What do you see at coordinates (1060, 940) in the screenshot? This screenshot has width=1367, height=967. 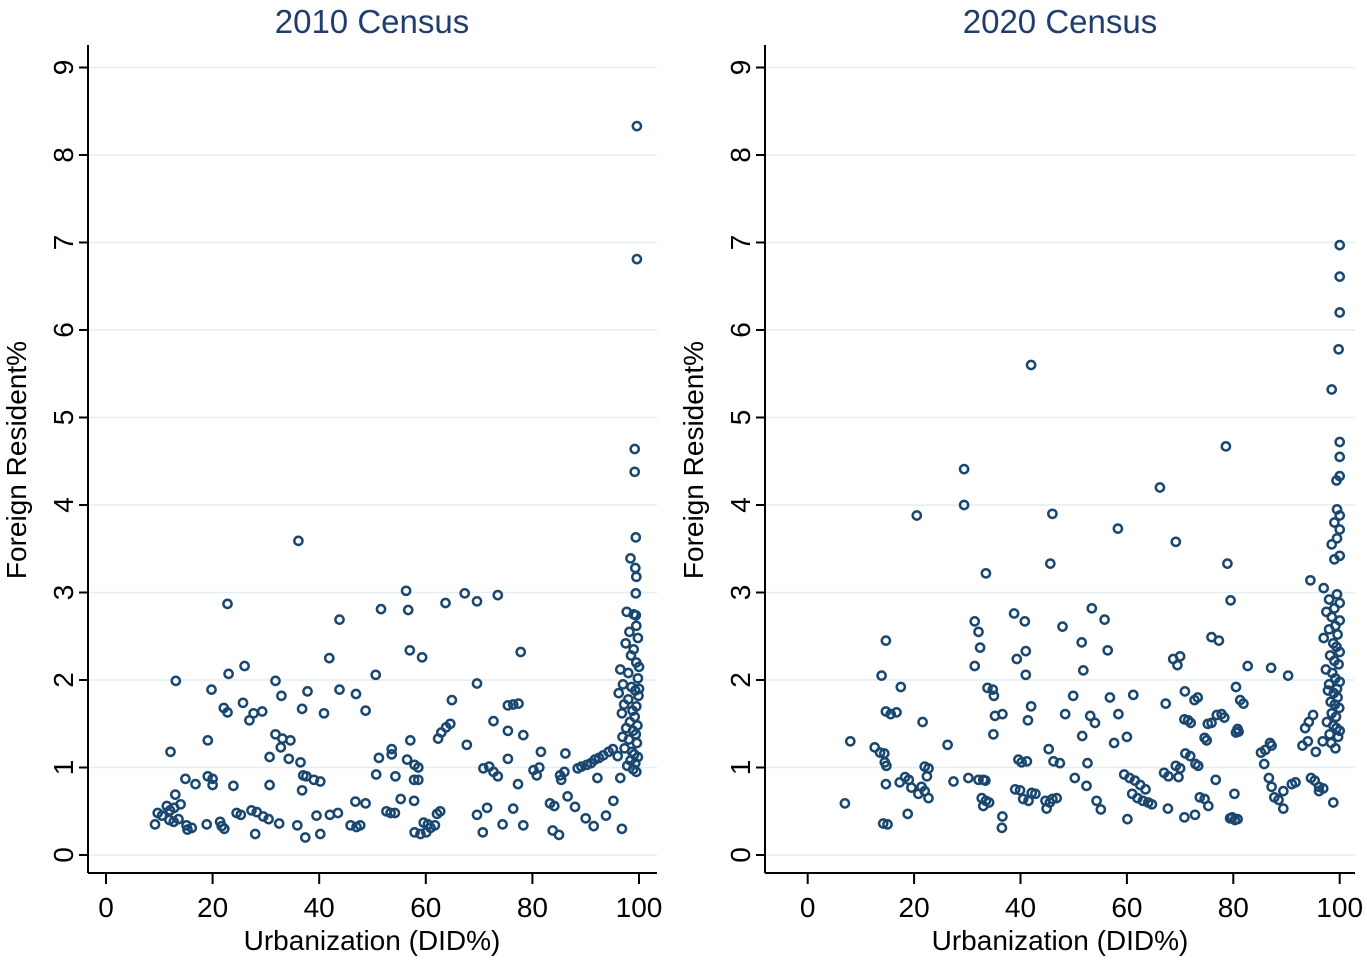 I see `x-axis-label-2020: Urbanization (DID%)` at bounding box center [1060, 940].